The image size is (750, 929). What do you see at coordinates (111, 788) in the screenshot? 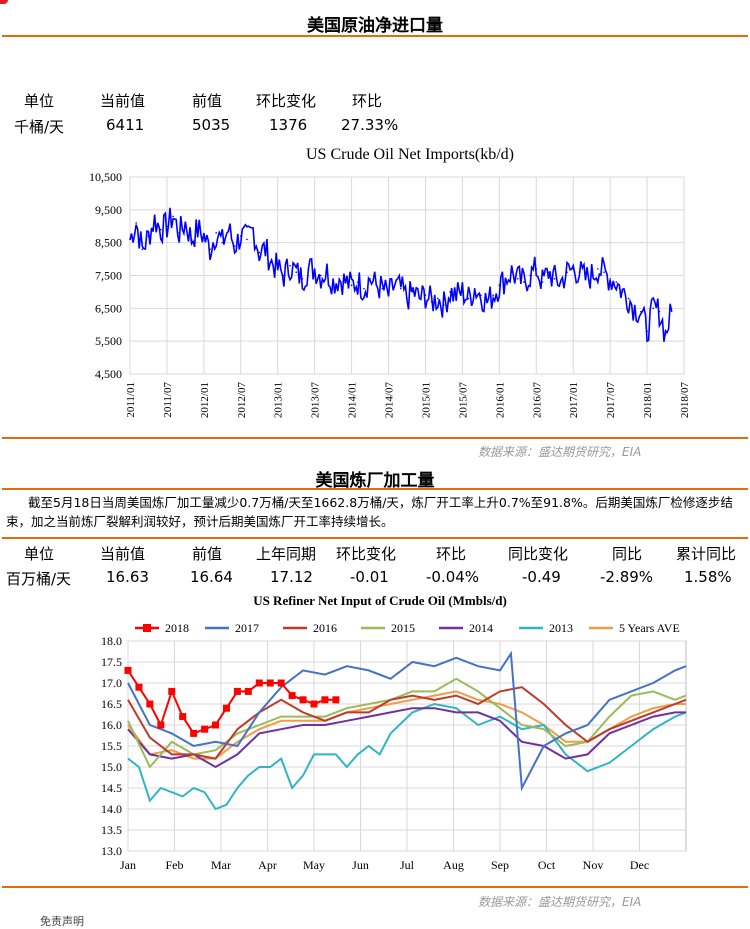
I see `refinery-ytick-label: 14.5` at bounding box center [111, 788].